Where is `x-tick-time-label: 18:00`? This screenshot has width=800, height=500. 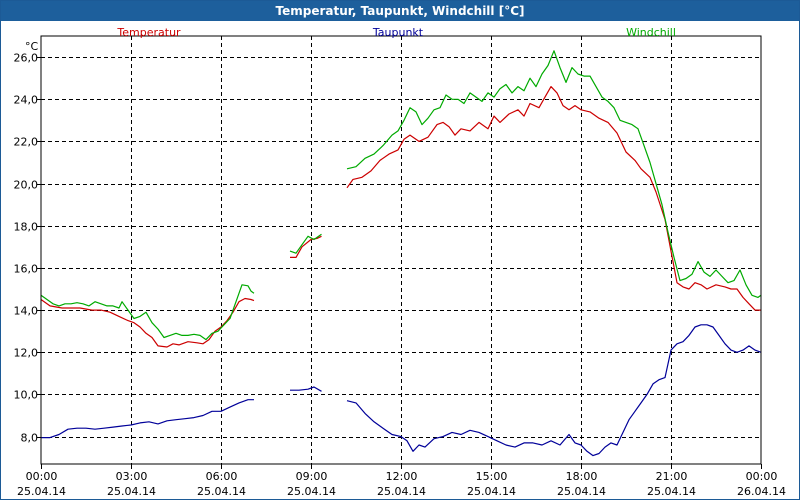
x-tick-time-label: 18:00 is located at coordinates (582, 476).